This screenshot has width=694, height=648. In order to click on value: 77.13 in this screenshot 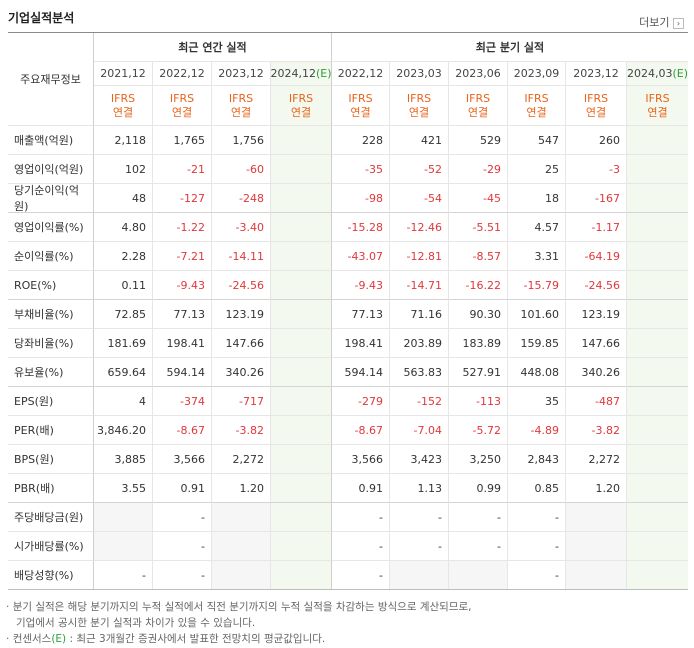, I will do `click(189, 314)`.